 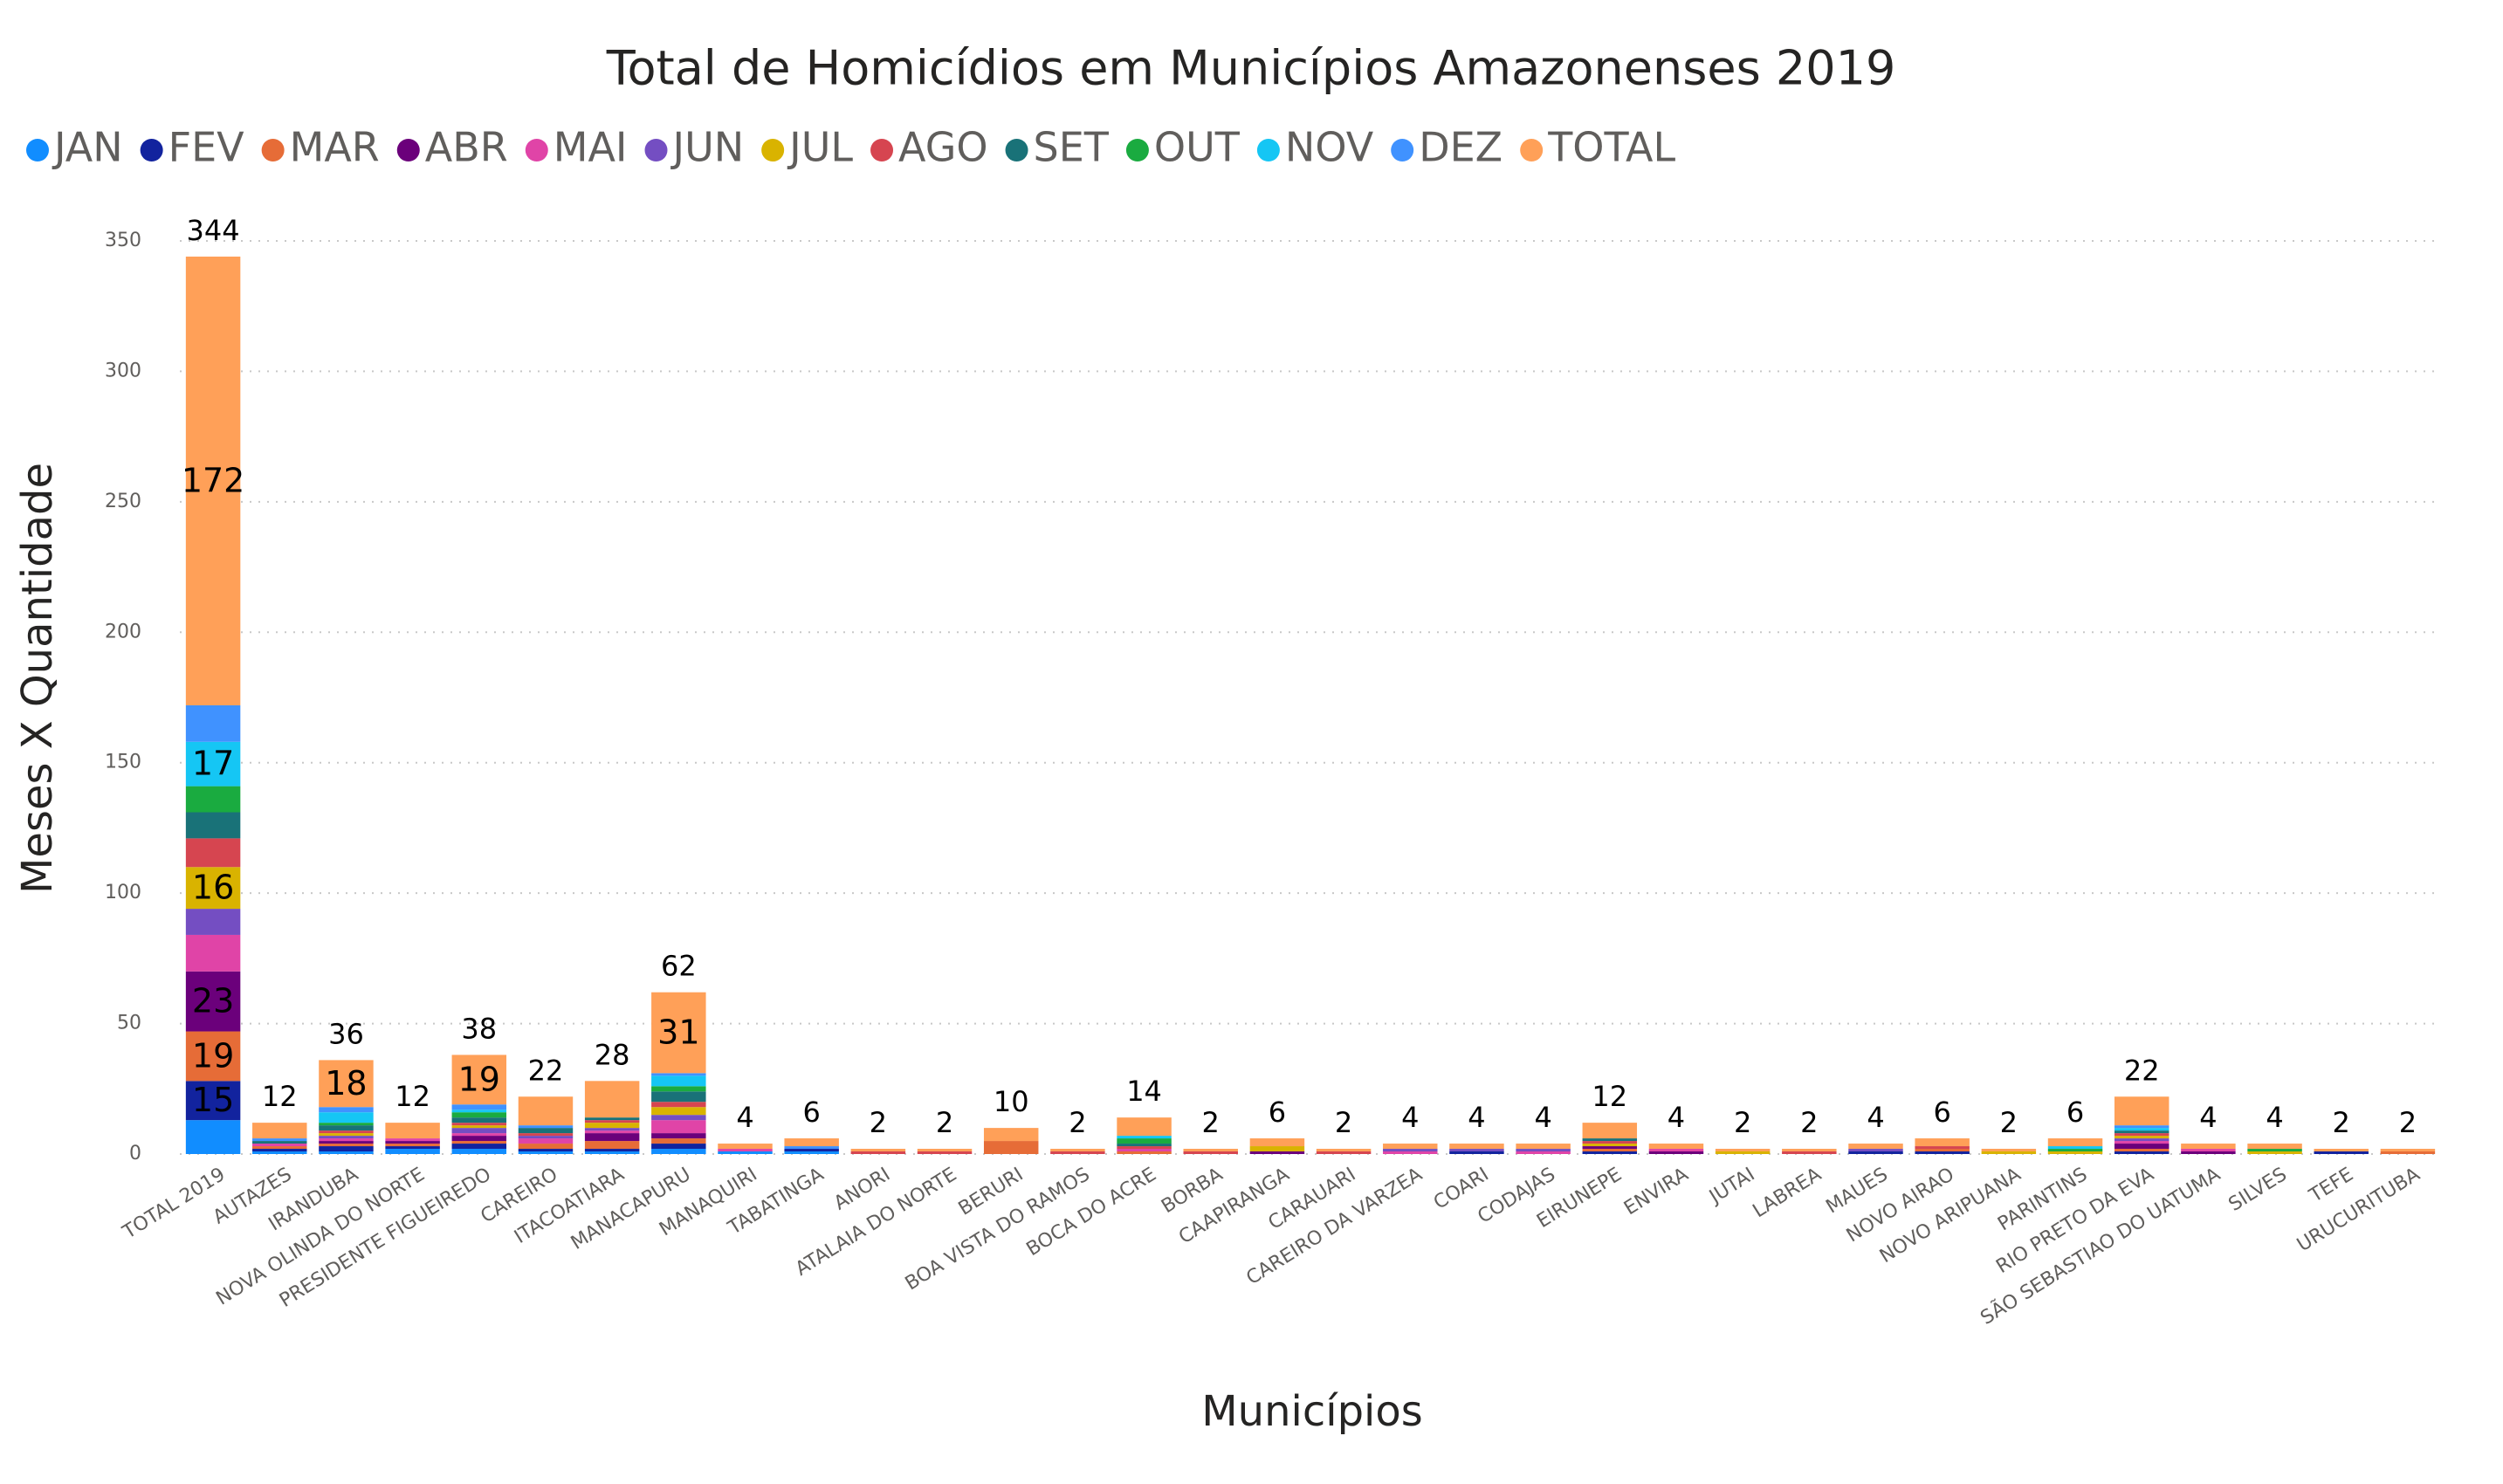 What do you see at coordinates (213, 231) in the screenshot?
I see `total-label: 344` at bounding box center [213, 231].